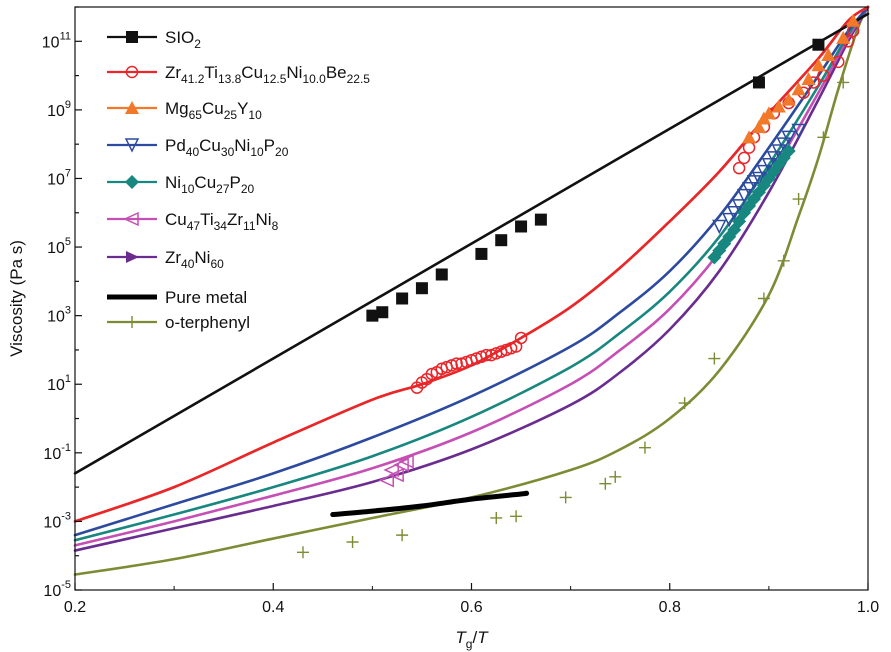 The height and width of the screenshot is (652, 891). What do you see at coordinates (206, 297) in the screenshot?
I see `legend-label: Pure metal` at bounding box center [206, 297].